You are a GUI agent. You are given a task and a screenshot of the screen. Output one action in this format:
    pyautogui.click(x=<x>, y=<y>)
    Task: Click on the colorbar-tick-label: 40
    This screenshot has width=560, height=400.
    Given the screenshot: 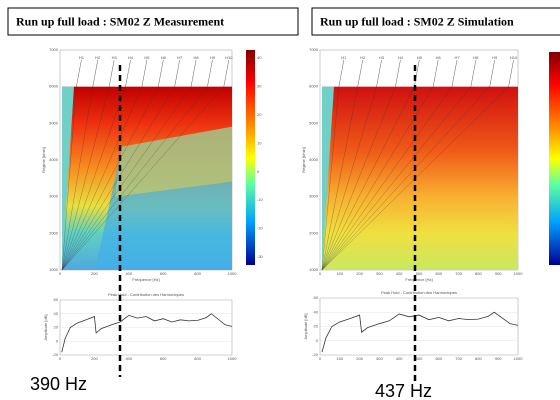 What is the action you would take?
    pyautogui.click(x=259, y=57)
    